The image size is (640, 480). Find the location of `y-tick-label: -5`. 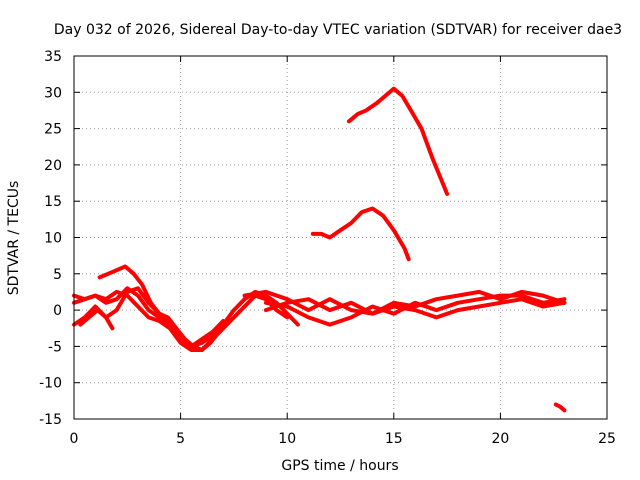

y-tick-label: -5 is located at coordinates (55, 347).